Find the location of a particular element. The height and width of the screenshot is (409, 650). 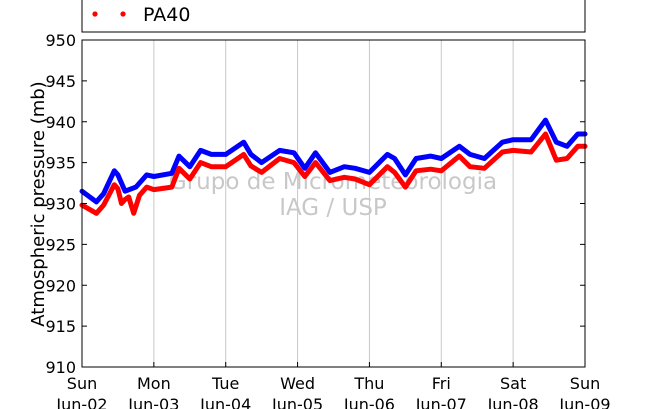

x-tick-label-date: Jun-02 is located at coordinates (81, 402).